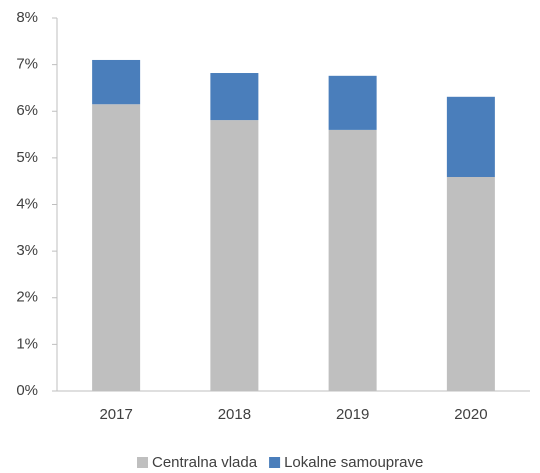 Image resolution: width=540 pixels, height=473 pixels. I want to click on legend-label: Lokalne samouprave, so click(353, 462).